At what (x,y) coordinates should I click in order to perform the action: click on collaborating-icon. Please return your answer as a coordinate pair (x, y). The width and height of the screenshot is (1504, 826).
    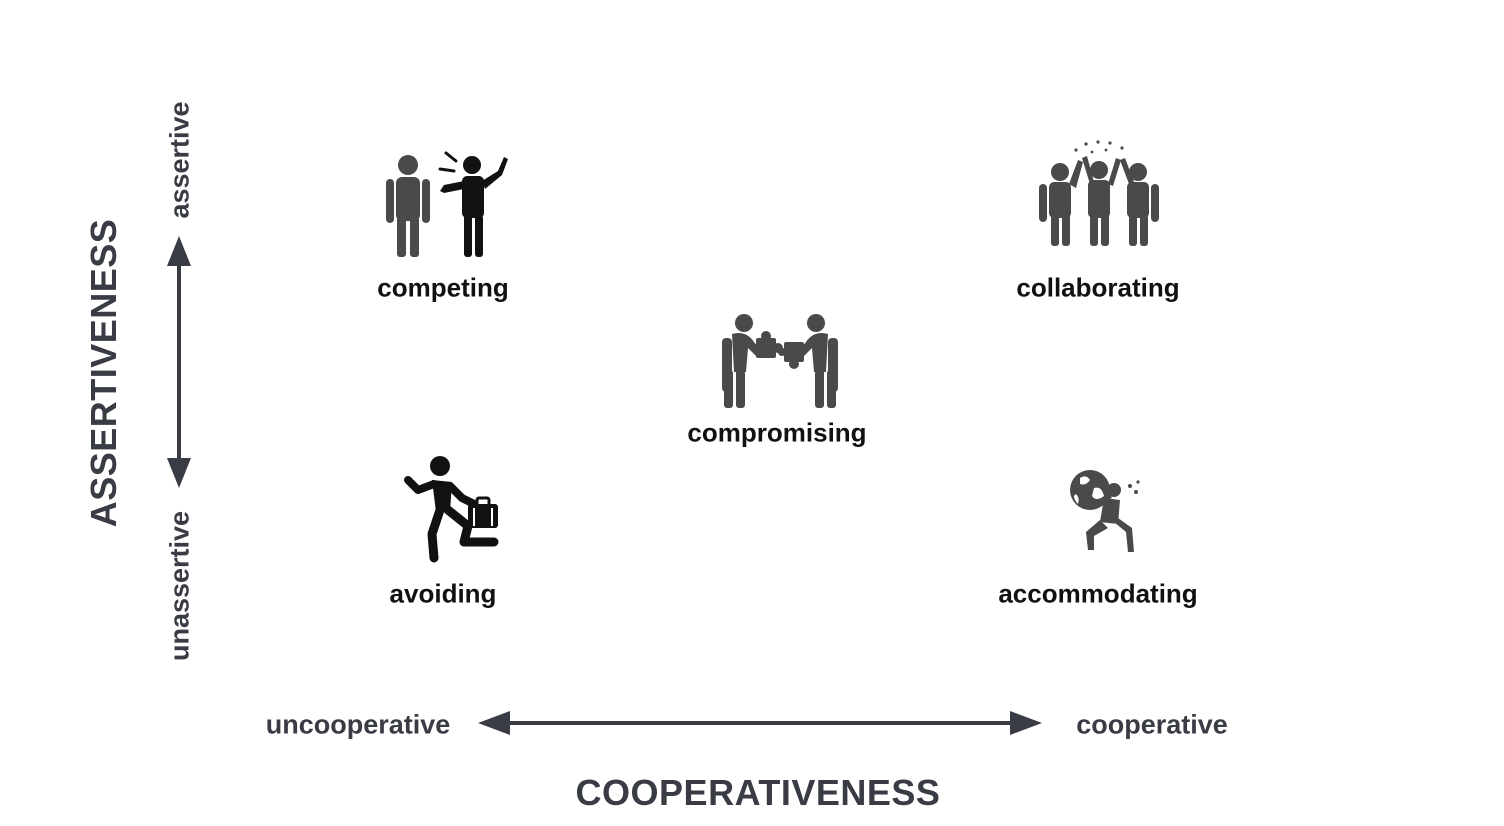
    Looking at the image, I should click on (1099, 193).